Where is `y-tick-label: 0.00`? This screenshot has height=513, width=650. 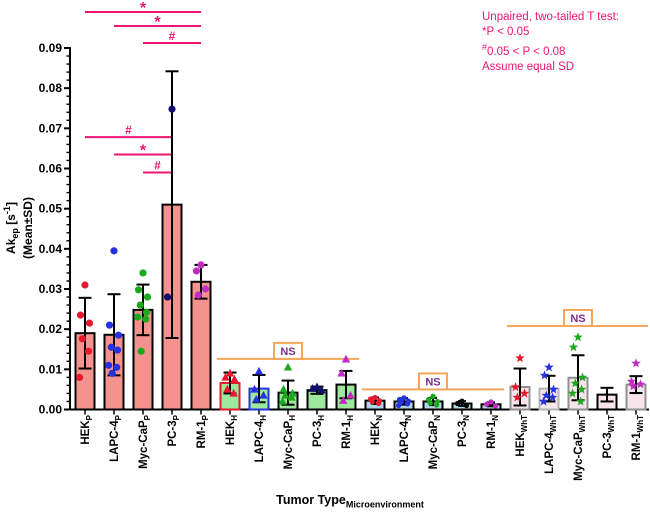
y-tick-label: 0.00 is located at coordinates (51, 410).